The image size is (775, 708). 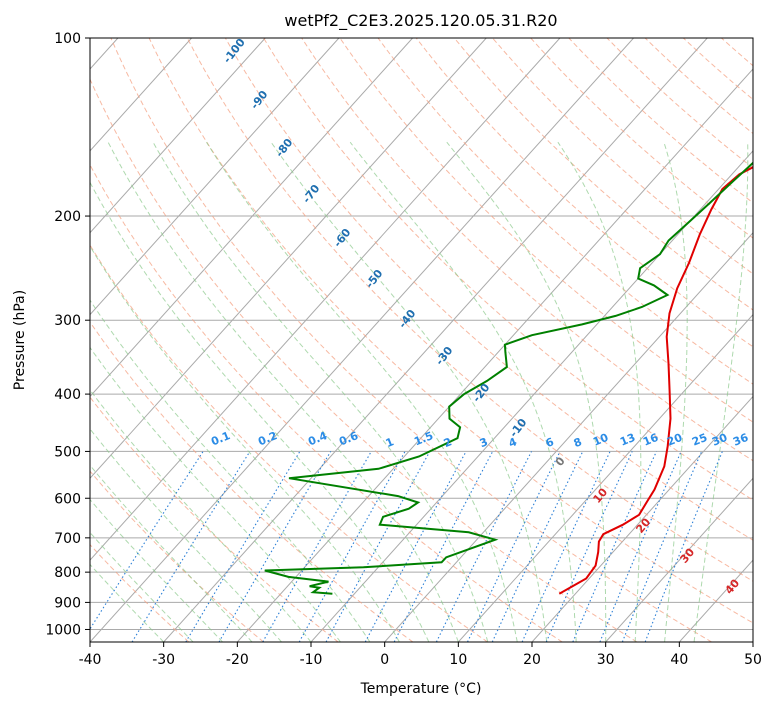 What do you see at coordinates (674, 440) in the screenshot?
I see `mixing-ratio-label: 20` at bounding box center [674, 440].